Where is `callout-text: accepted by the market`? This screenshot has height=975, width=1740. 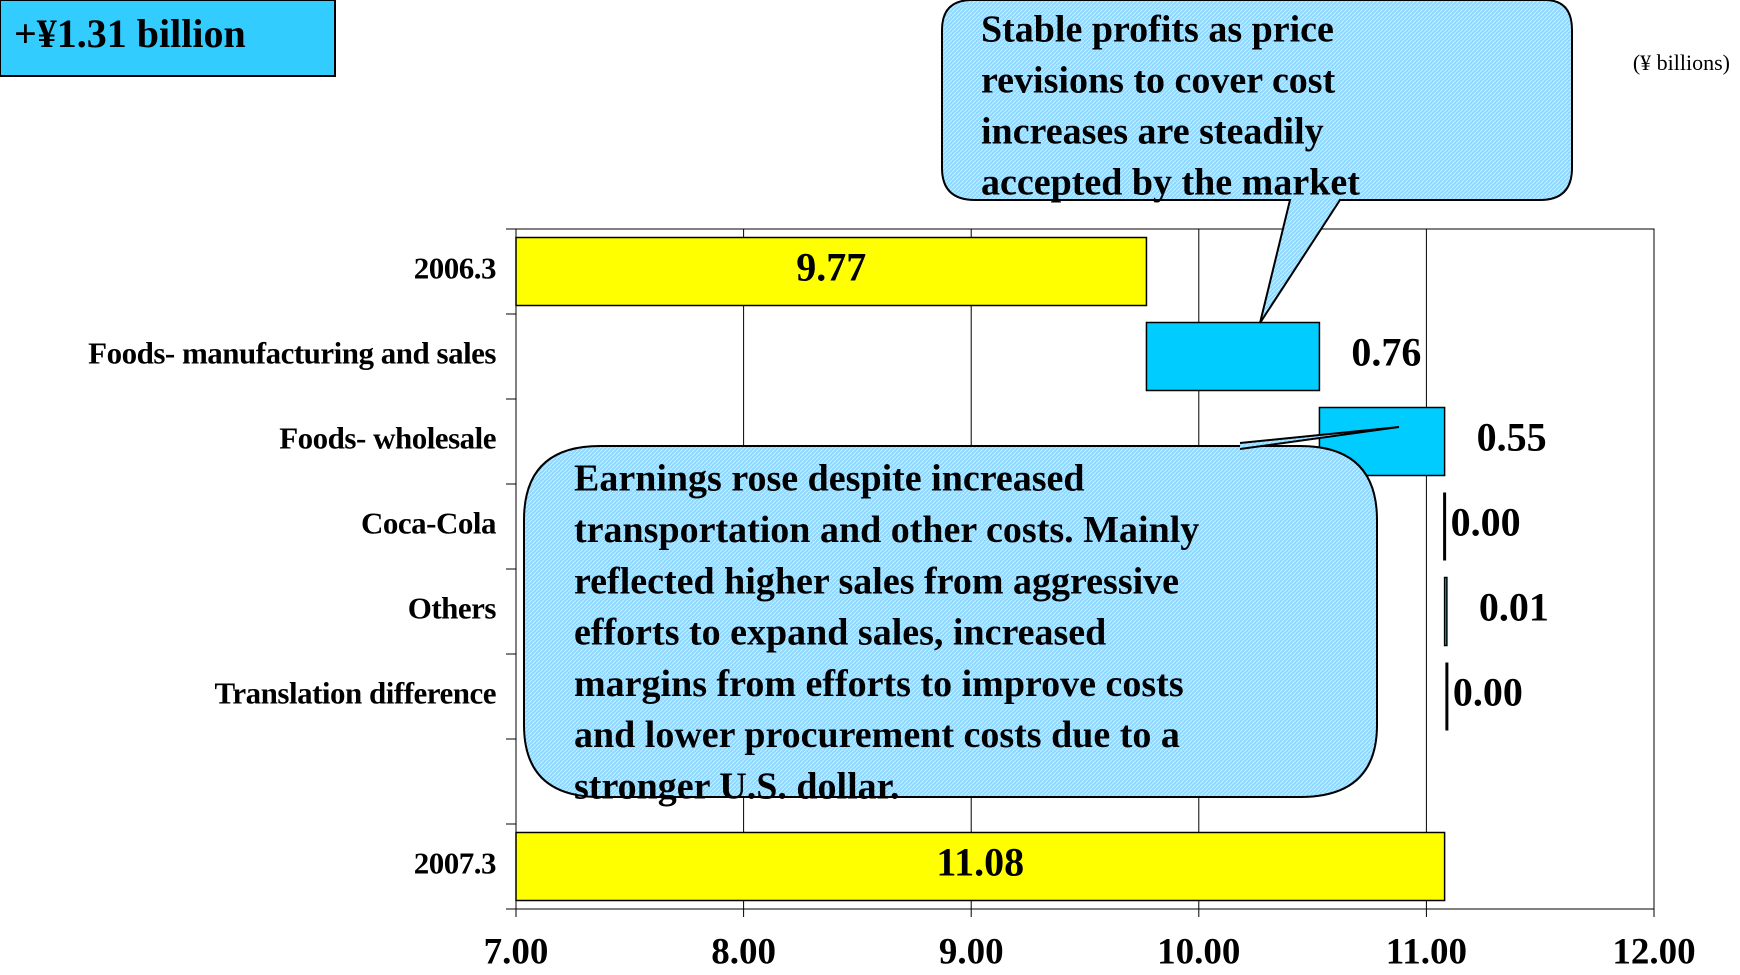 callout-text: accepted by the market is located at coordinates (1170, 183).